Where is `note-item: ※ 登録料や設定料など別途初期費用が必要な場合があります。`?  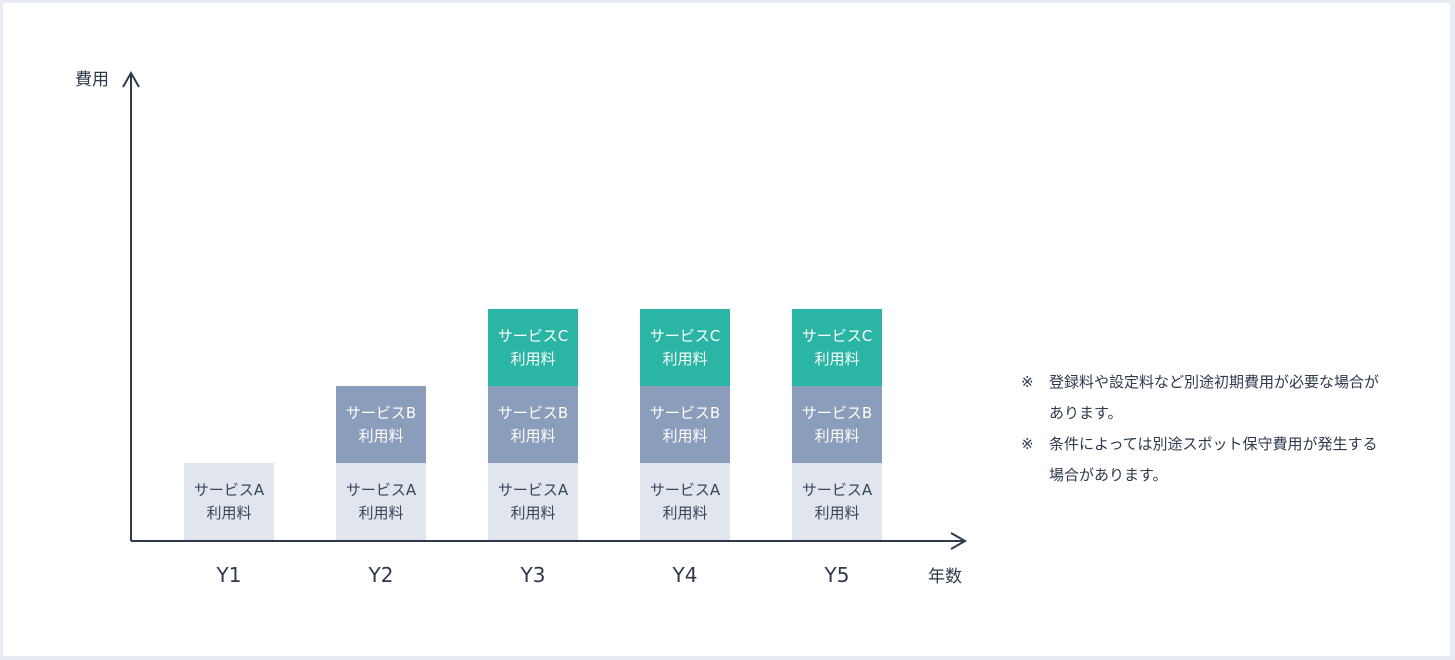 note-item: ※ 登録料や設定料など別途初期費用が必要な場合があります。 is located at coordinates (1201, 398).